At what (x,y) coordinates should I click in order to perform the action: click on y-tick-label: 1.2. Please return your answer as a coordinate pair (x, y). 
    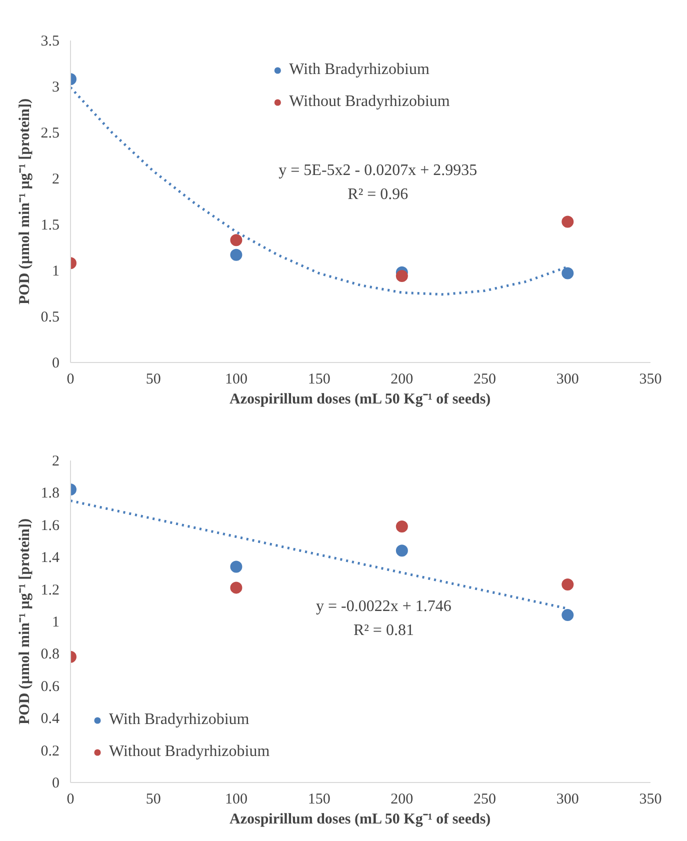
    Looking at the image, I should click on (50, 590).